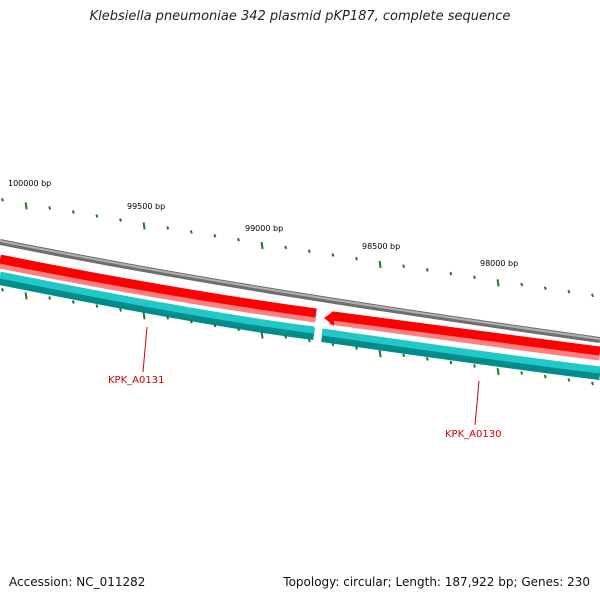 This screenshot has width=600, height=600. What do you see at coordinates (499, 263) in the screenshot?
I see `ruler-label-98000: 98000 bp` at bounding box center [499, 263].